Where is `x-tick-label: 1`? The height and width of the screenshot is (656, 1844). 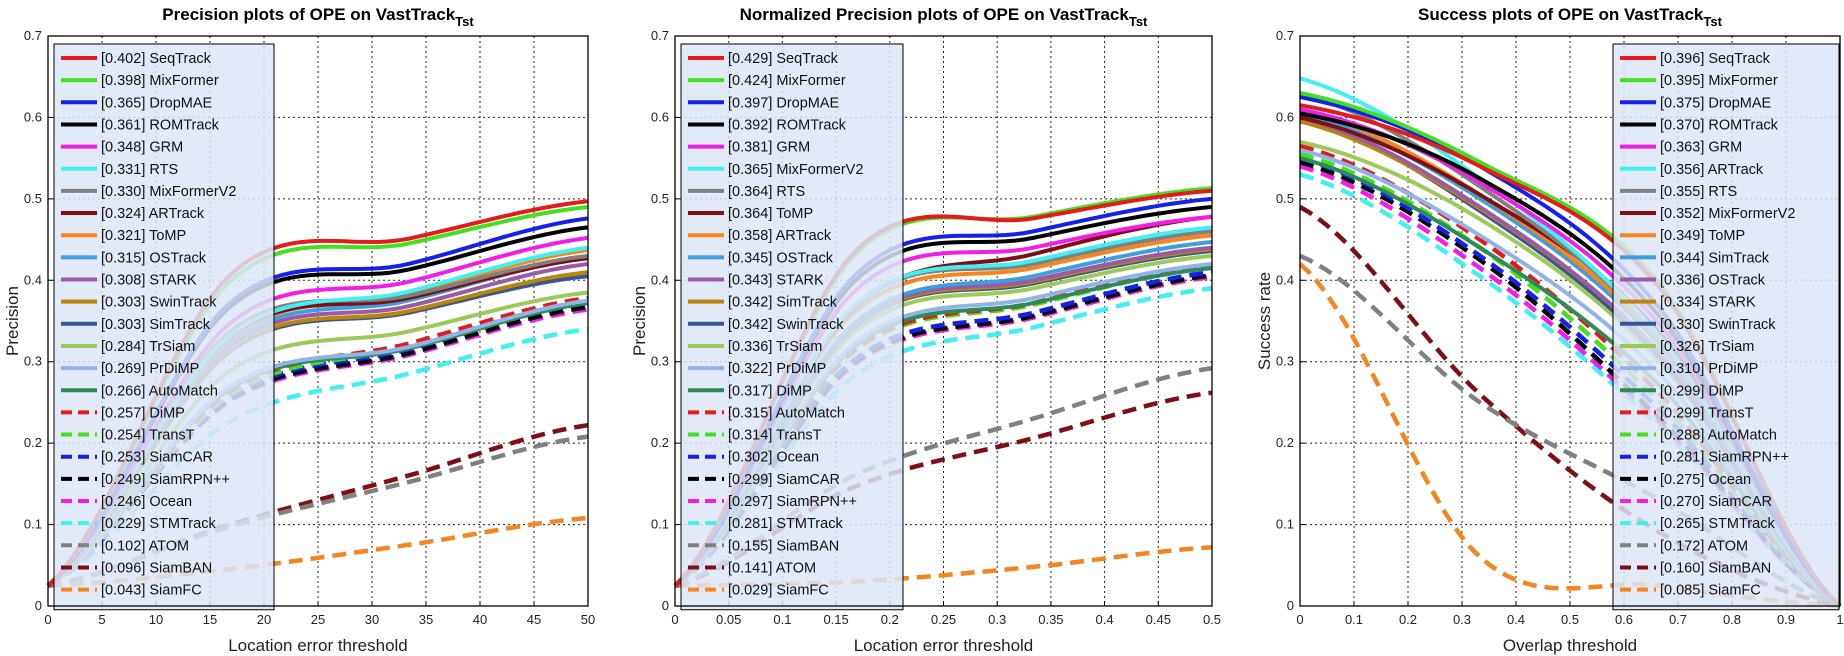 x-tick-label: 1 is located at coordinates (1839, 619).